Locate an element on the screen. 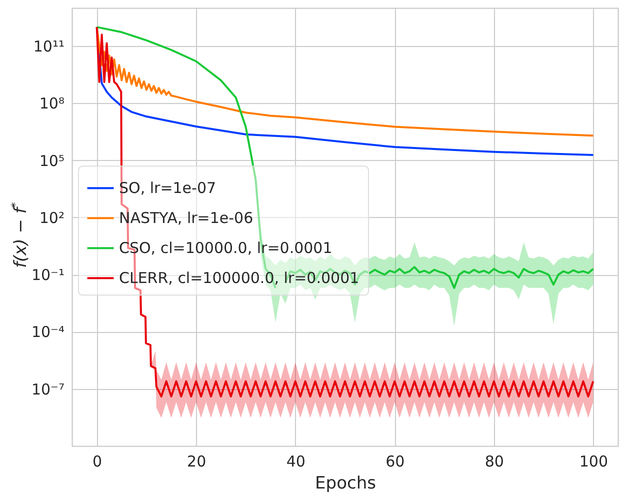  y-tick-label: 10⁸ is located at coordinates (51, 103).